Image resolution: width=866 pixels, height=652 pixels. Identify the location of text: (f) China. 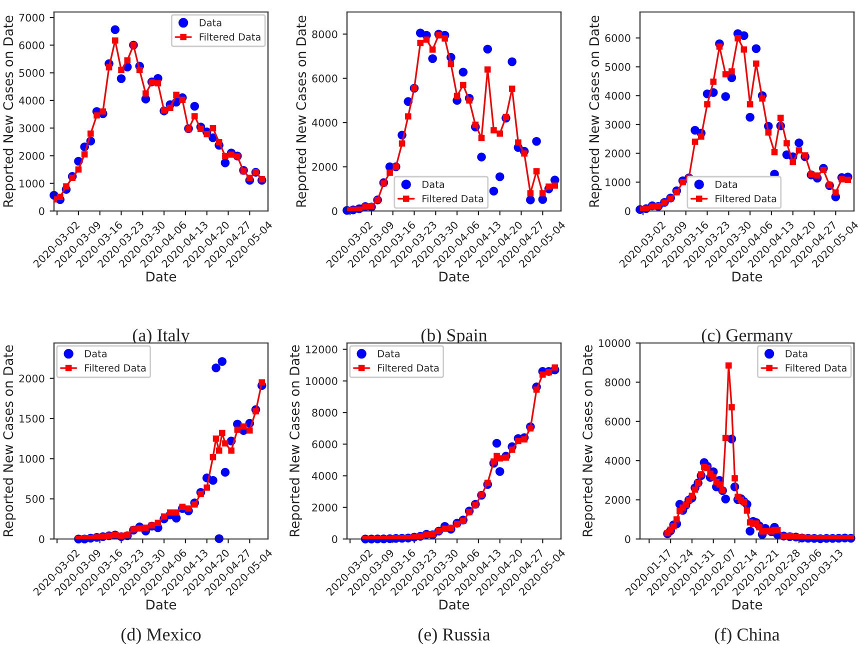
(747, 636).